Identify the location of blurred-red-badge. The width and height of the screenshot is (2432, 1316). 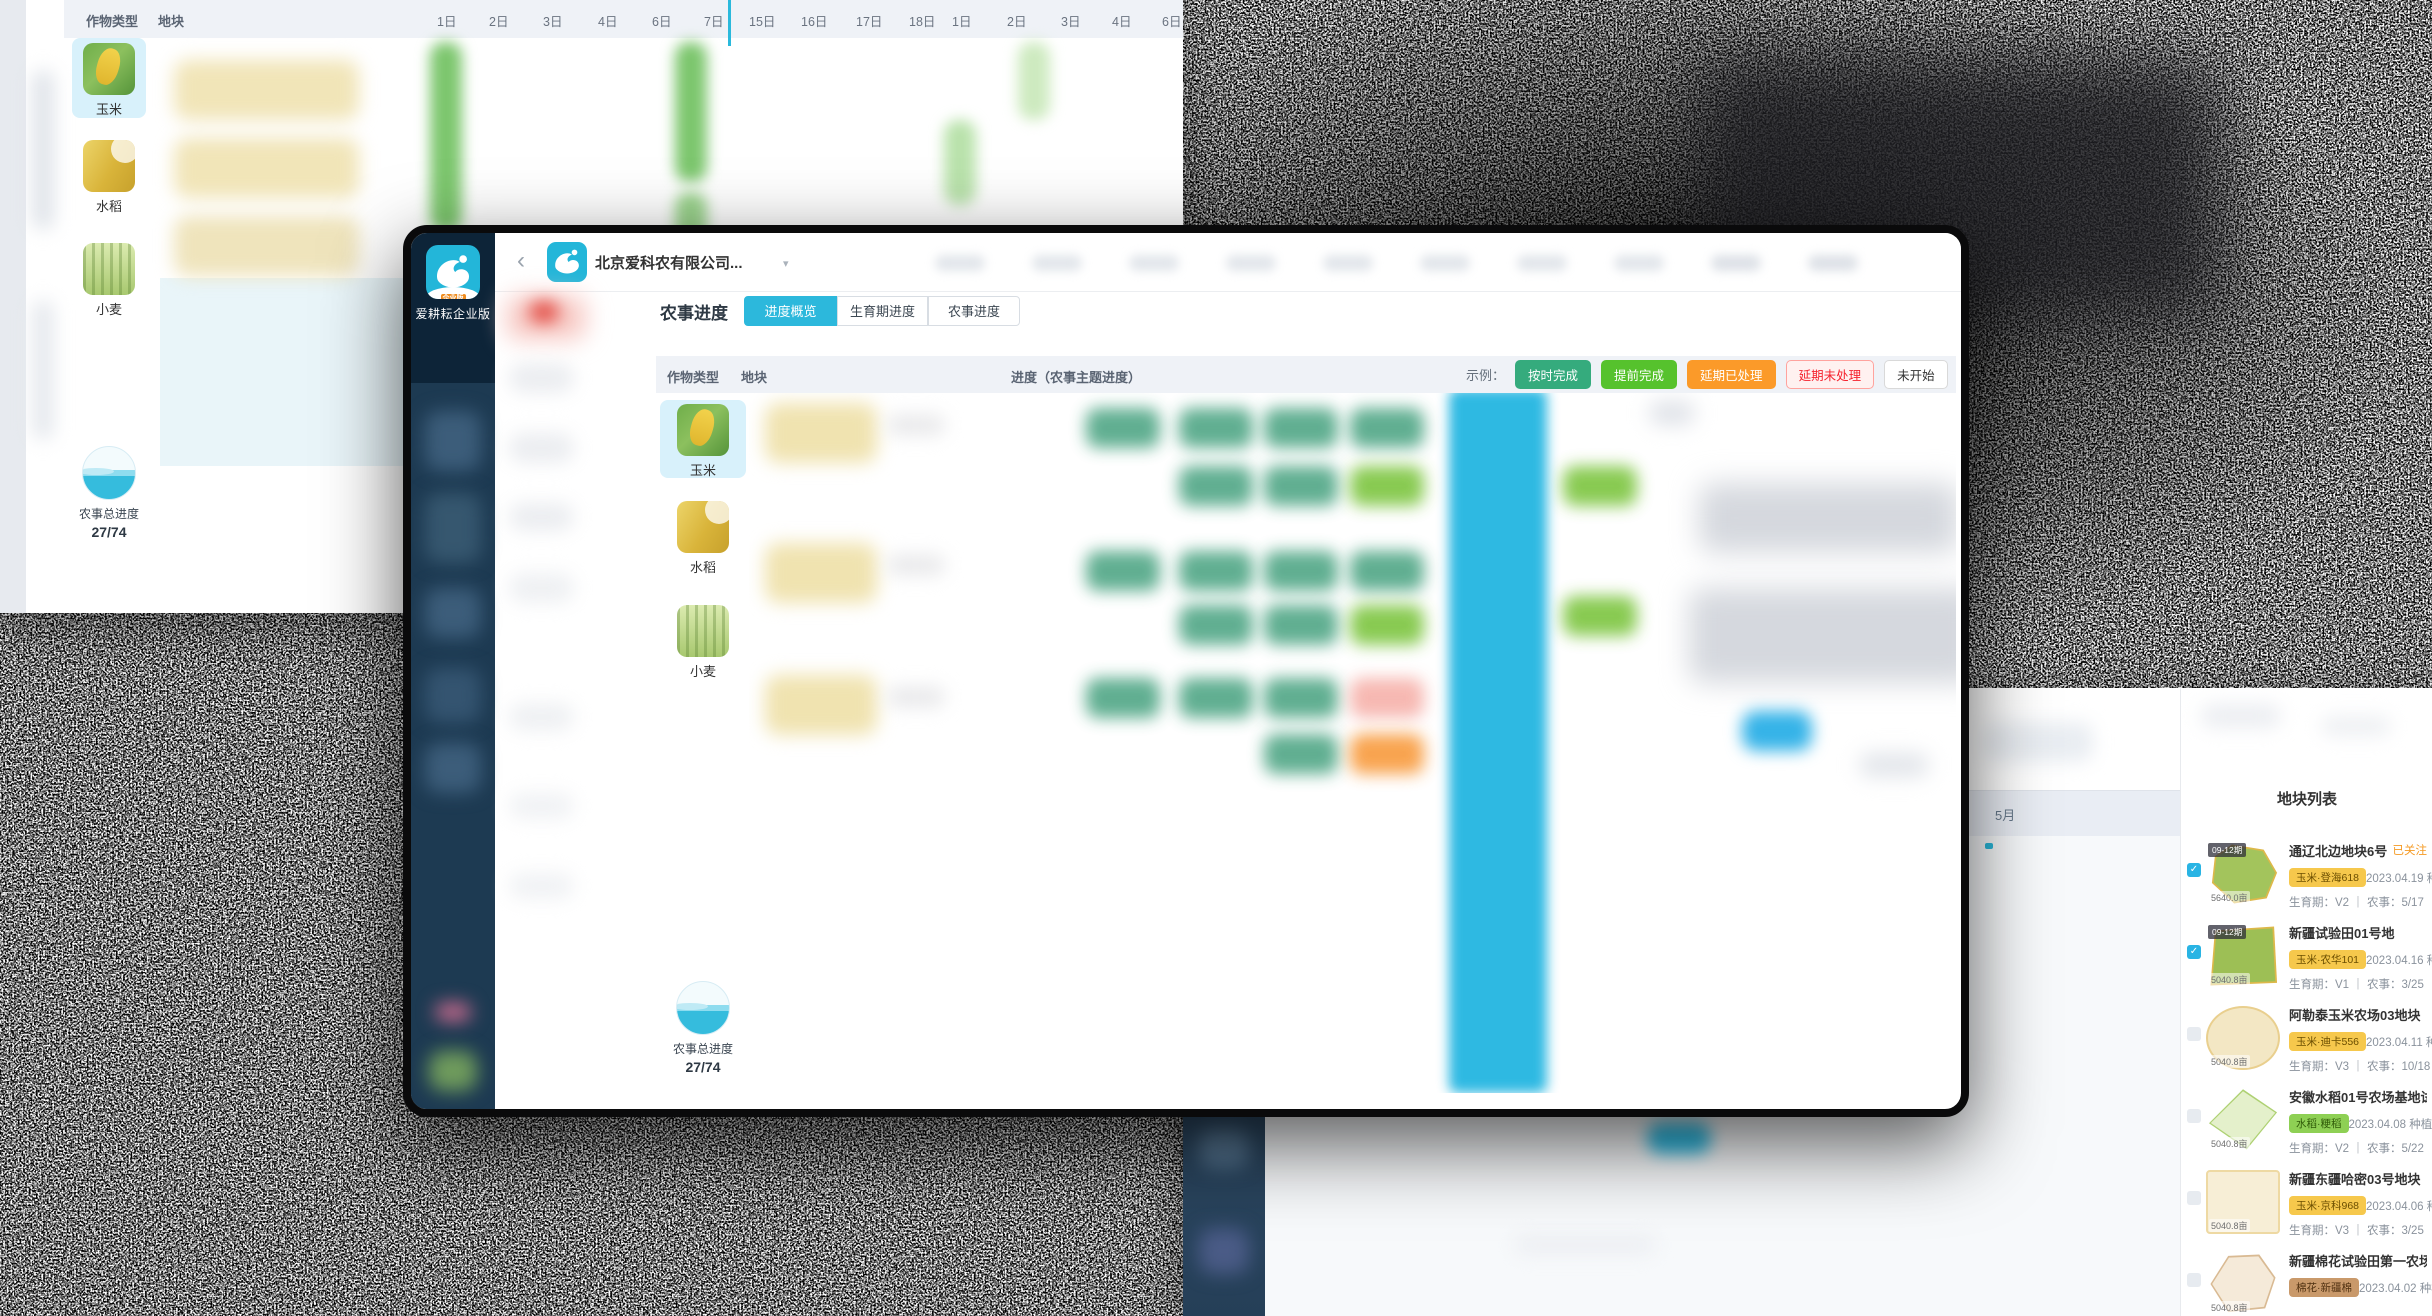
(544, 312).